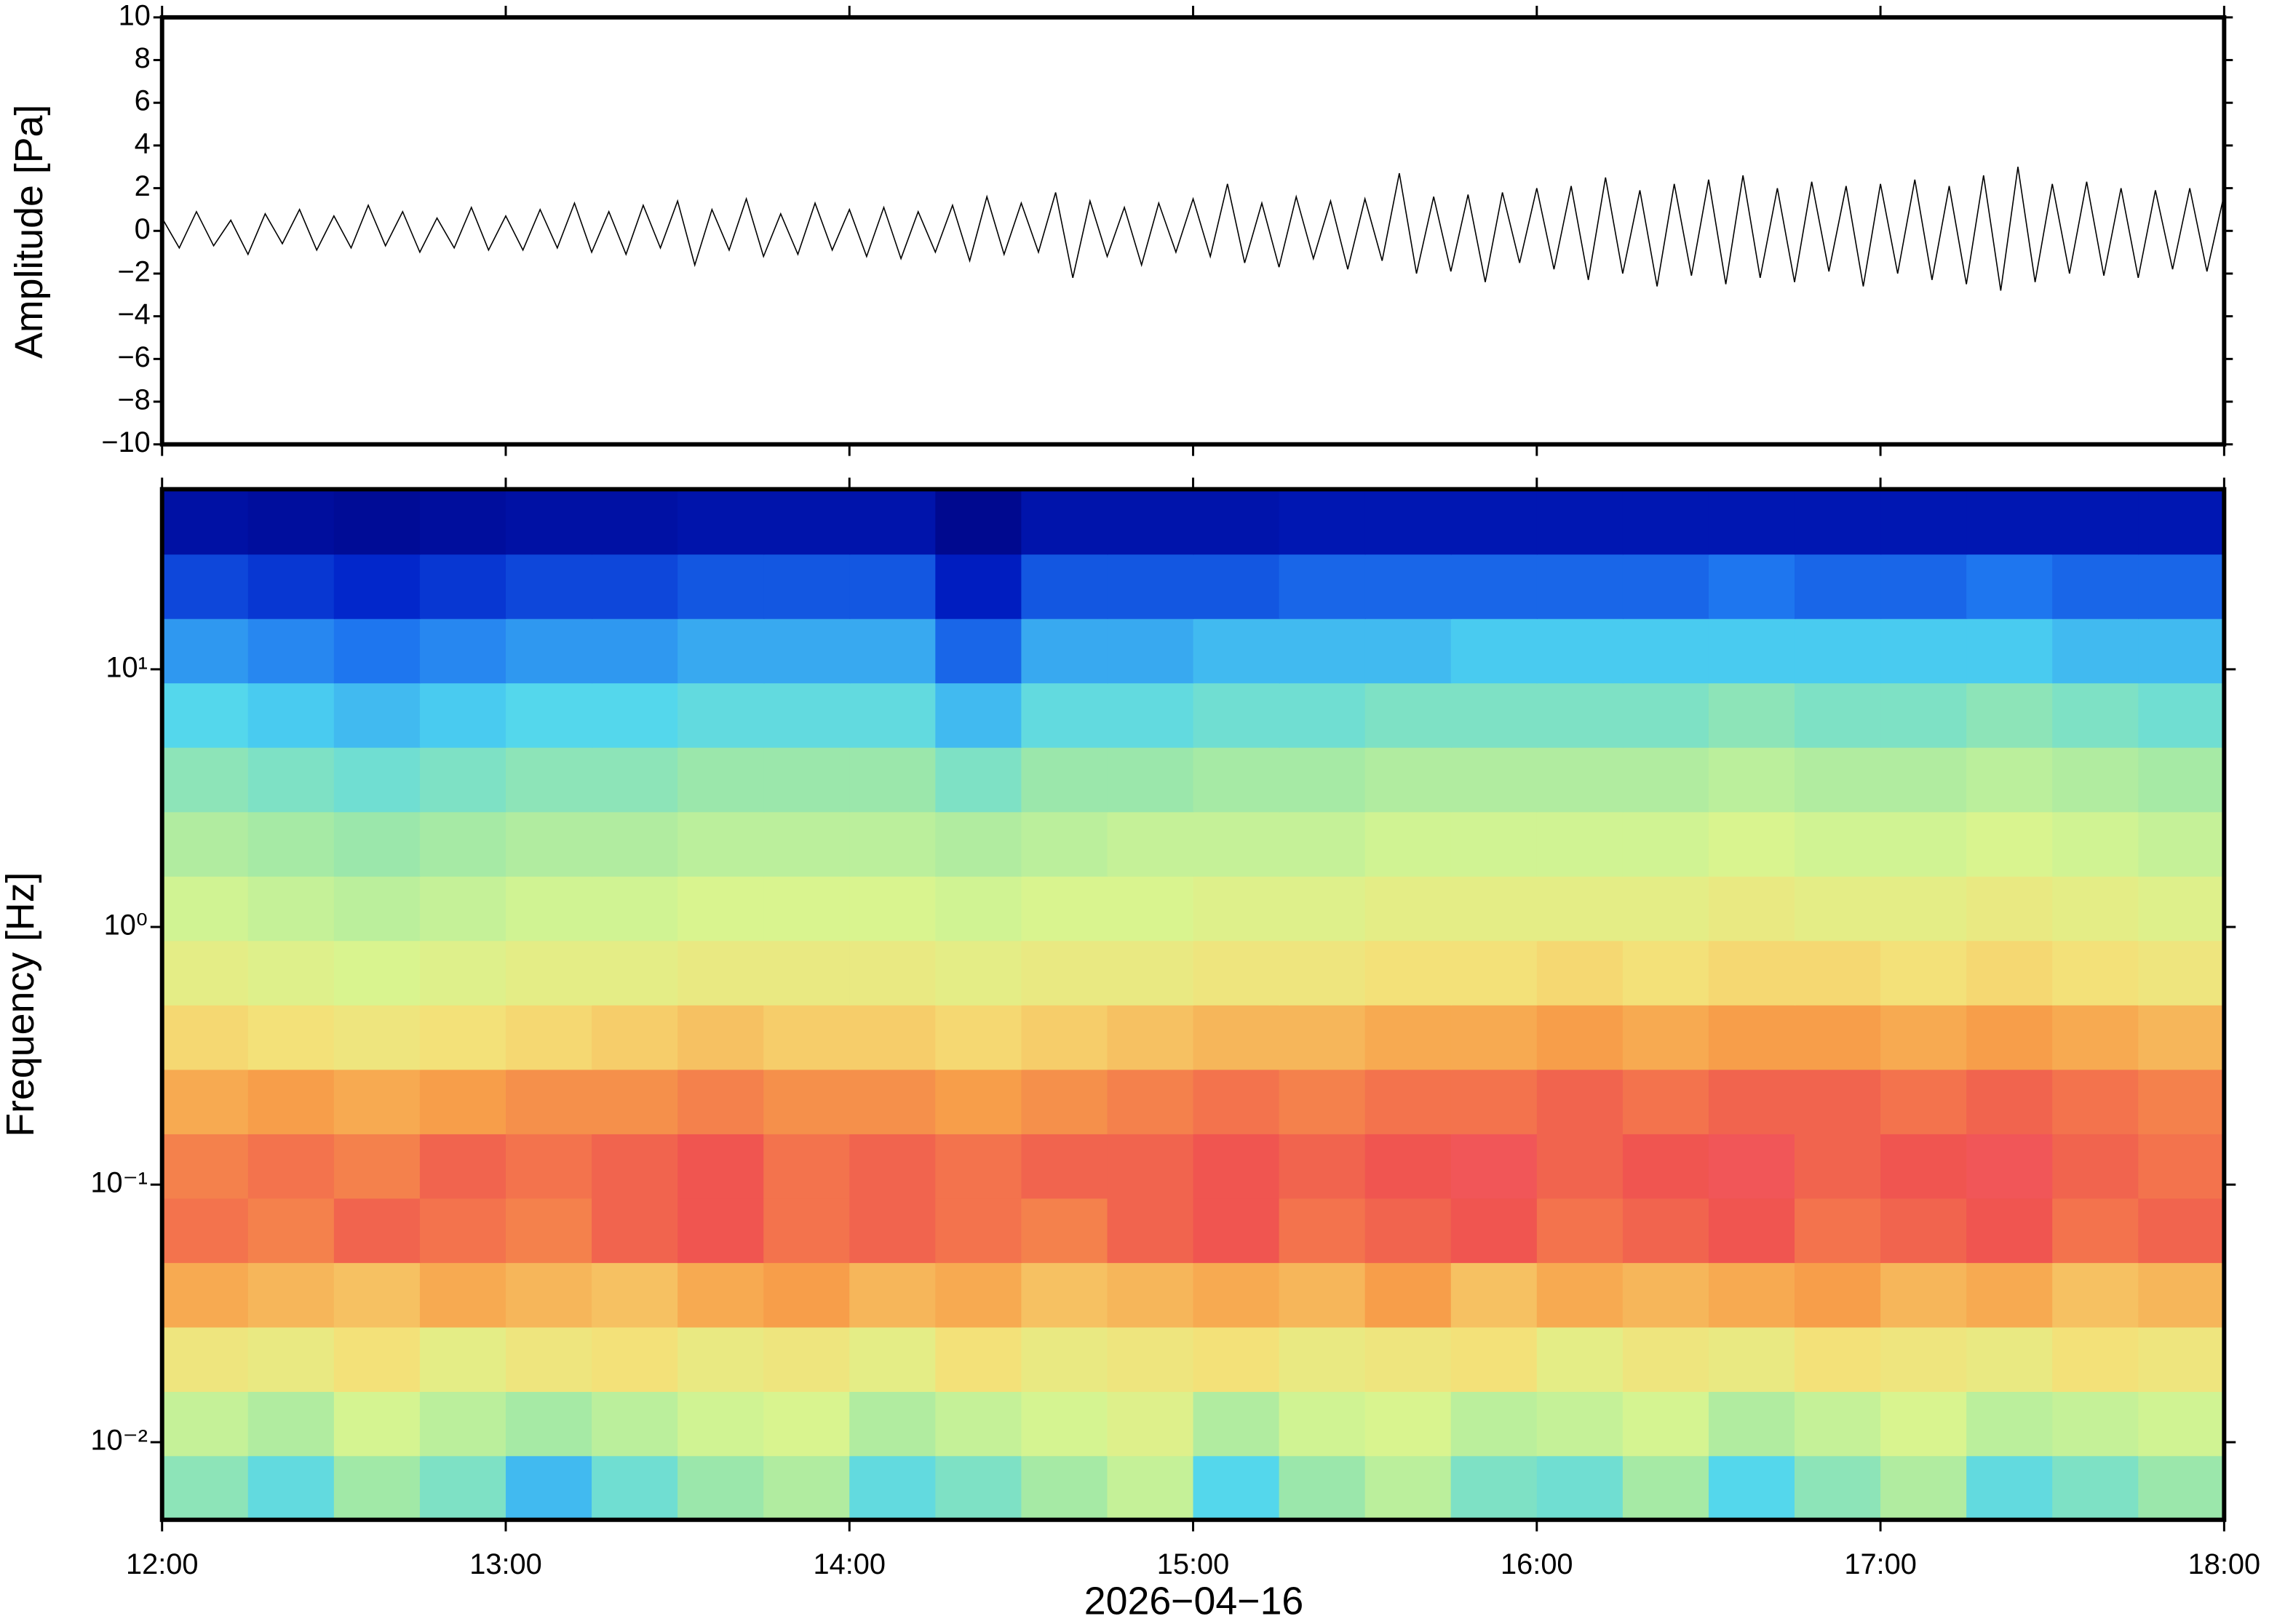 The width and height of the screenshot is (2269, 1624). I want to click on x-tick-label: 14:00, so click(850, 1564).